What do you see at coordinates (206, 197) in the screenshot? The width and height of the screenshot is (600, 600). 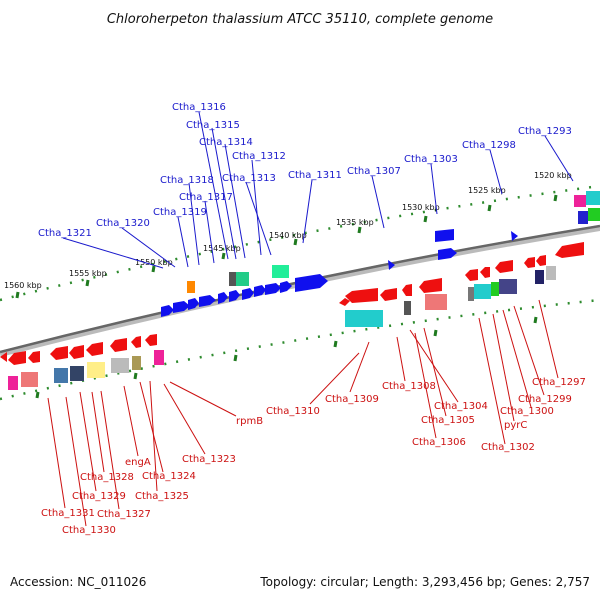 I see `gene-label: Ctha_1317` at bounding box center [206, 197].